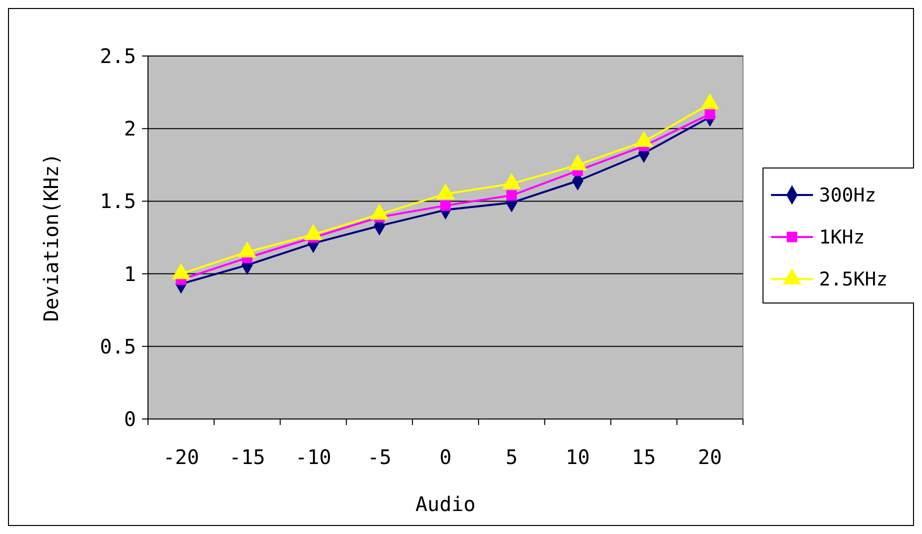  Describe the element at coordinates (512, 457) in the screenshot. I see `x-tick-label: 5` at that location.